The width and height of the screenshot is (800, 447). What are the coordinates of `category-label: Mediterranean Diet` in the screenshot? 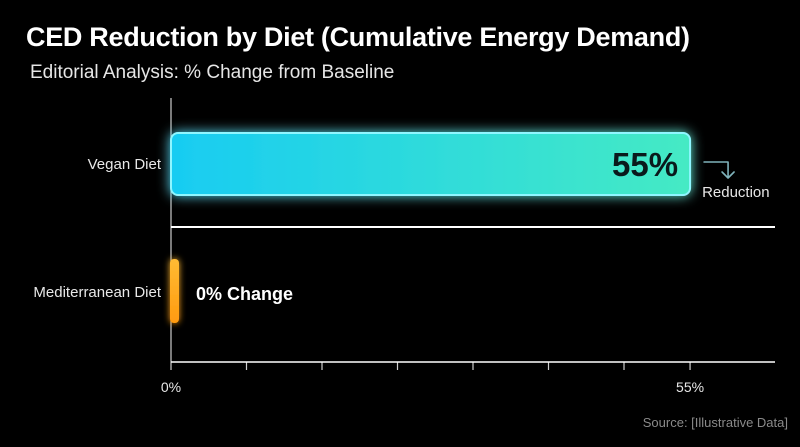 It's located at (97, 292).